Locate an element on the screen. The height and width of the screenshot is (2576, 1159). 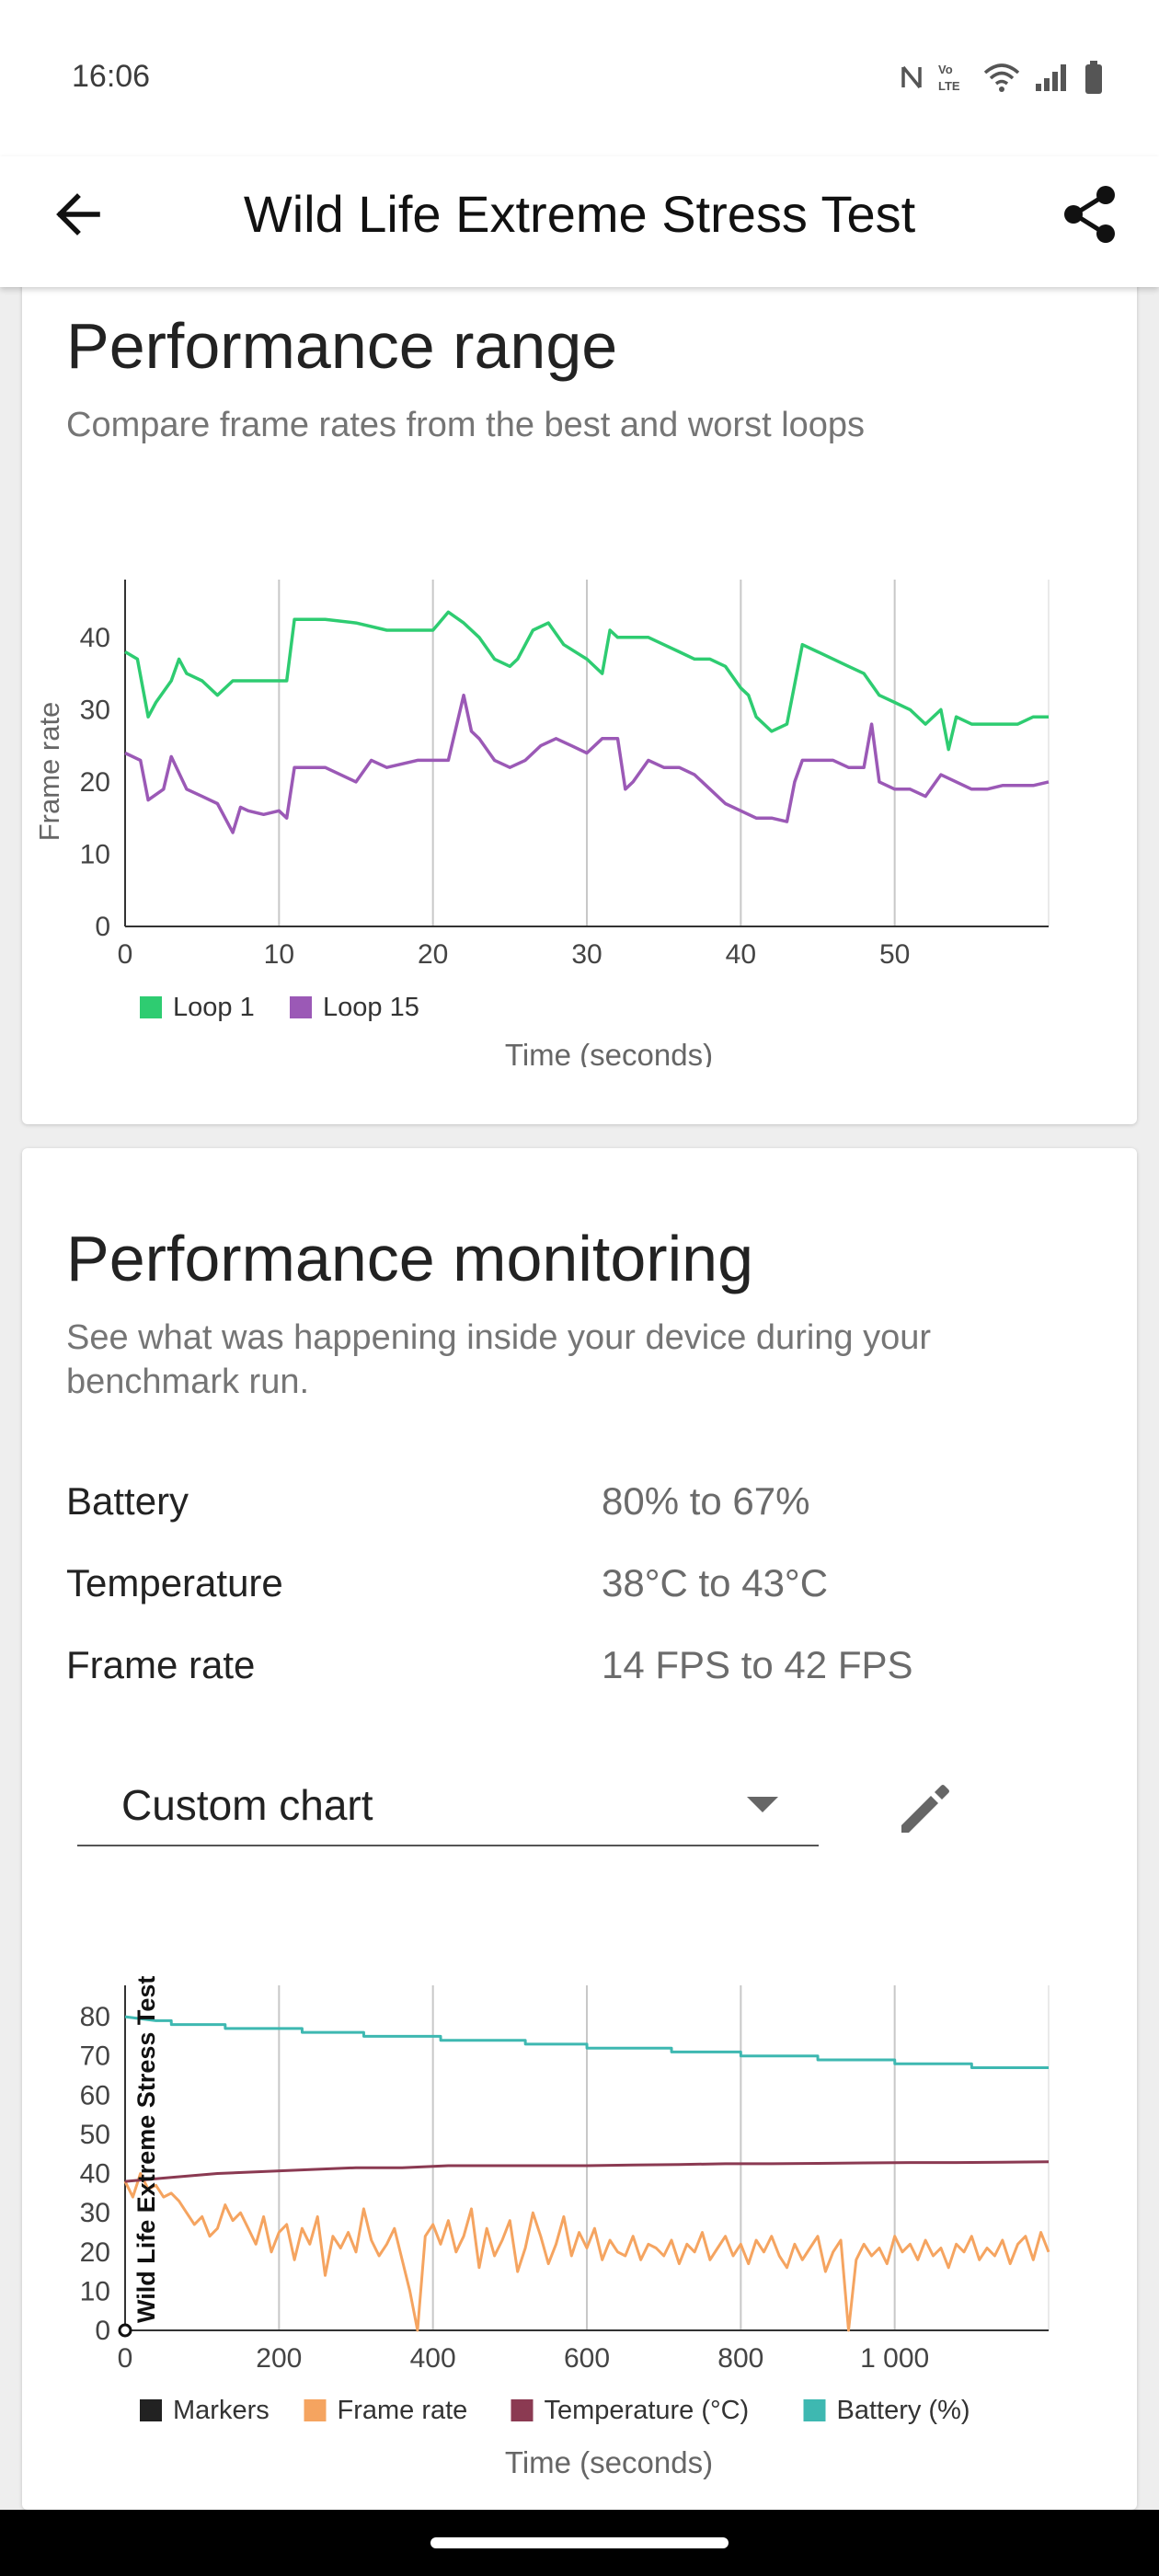
x-tick-label: 800 is located at coordinates (740, 2358).